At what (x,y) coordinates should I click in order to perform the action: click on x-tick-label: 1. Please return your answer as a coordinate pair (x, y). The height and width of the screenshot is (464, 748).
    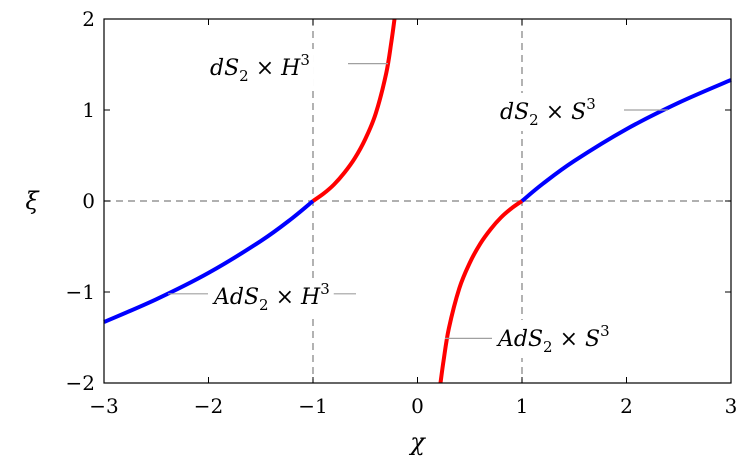
    Looking at the image, I should click on (522, 406).